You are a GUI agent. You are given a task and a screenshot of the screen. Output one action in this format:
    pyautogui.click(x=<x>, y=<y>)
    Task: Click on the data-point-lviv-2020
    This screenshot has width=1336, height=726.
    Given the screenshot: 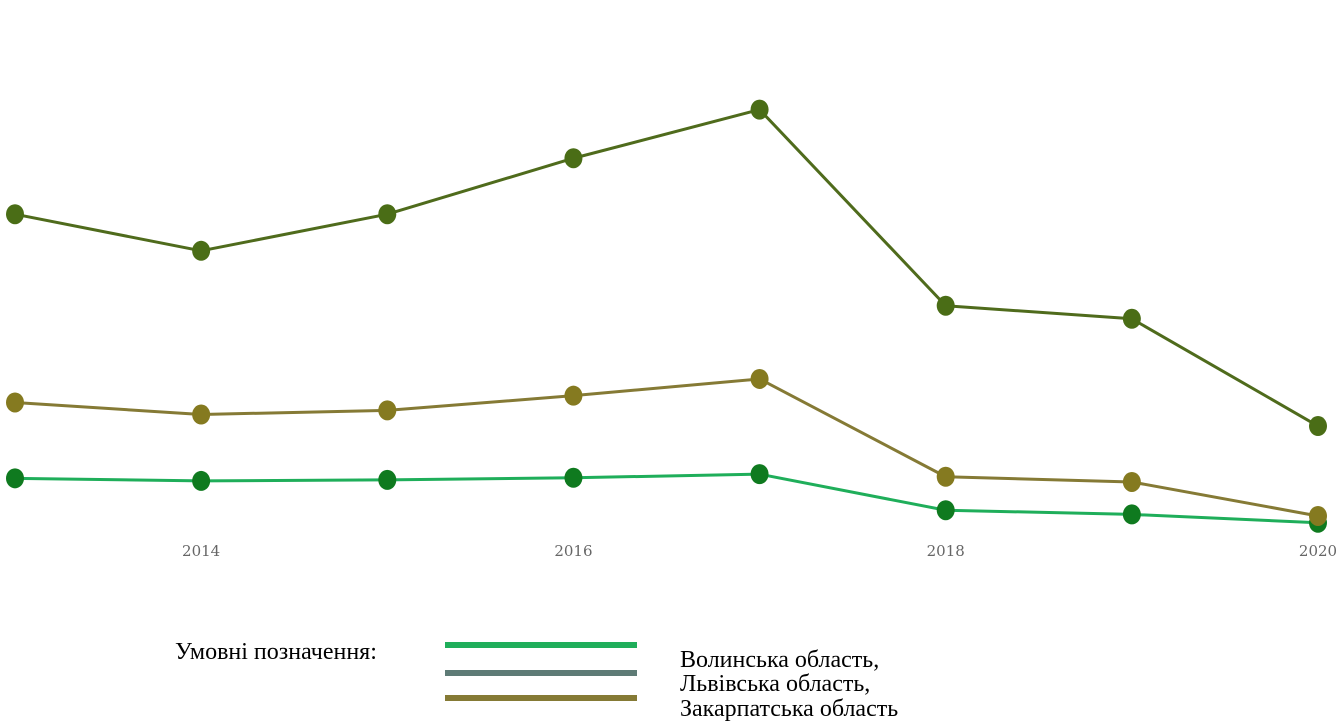 What is the action you would take?
    pyautogui.click(x=1318, y=426)
    